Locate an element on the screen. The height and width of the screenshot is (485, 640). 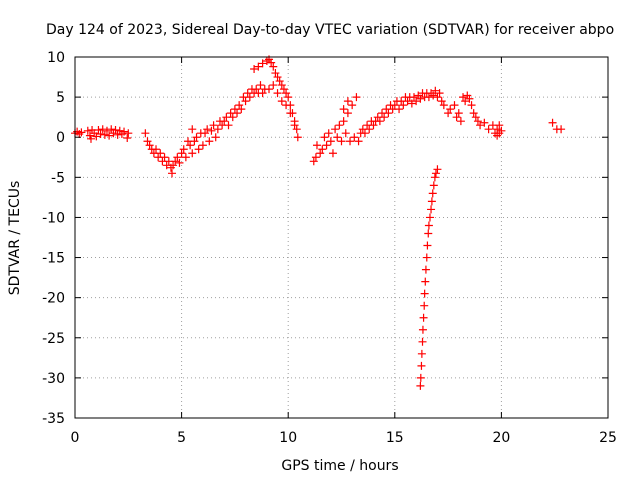
x-tick-label: 20 is located at coordinates (501, 438).